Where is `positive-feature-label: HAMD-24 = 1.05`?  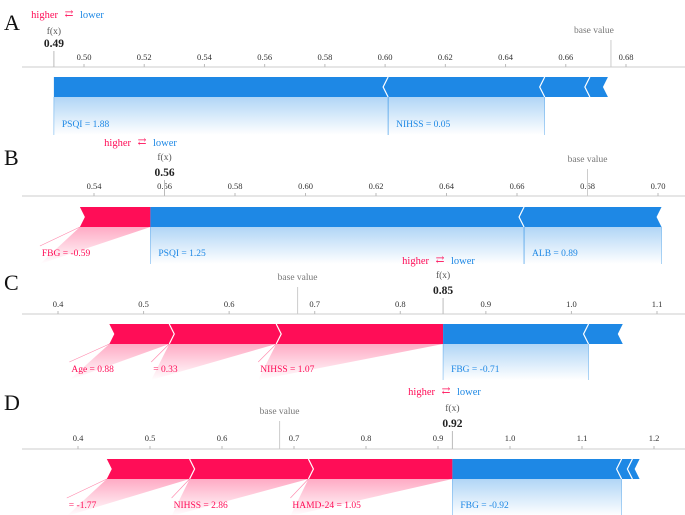 positive-feature-label: HAMD-24 = 1.05 is located at coordinates (326, 506).